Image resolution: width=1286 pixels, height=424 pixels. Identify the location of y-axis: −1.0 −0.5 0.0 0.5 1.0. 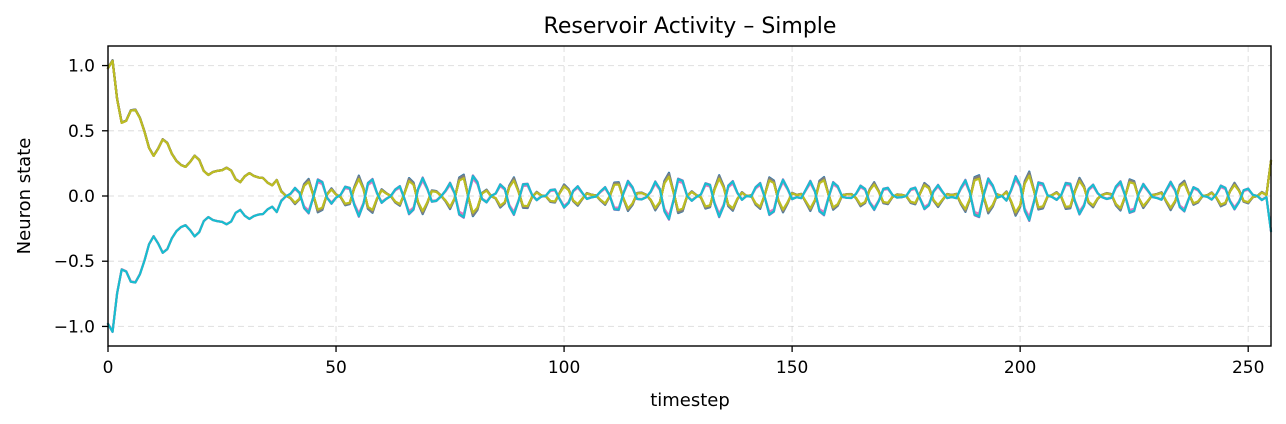
(81, 197).